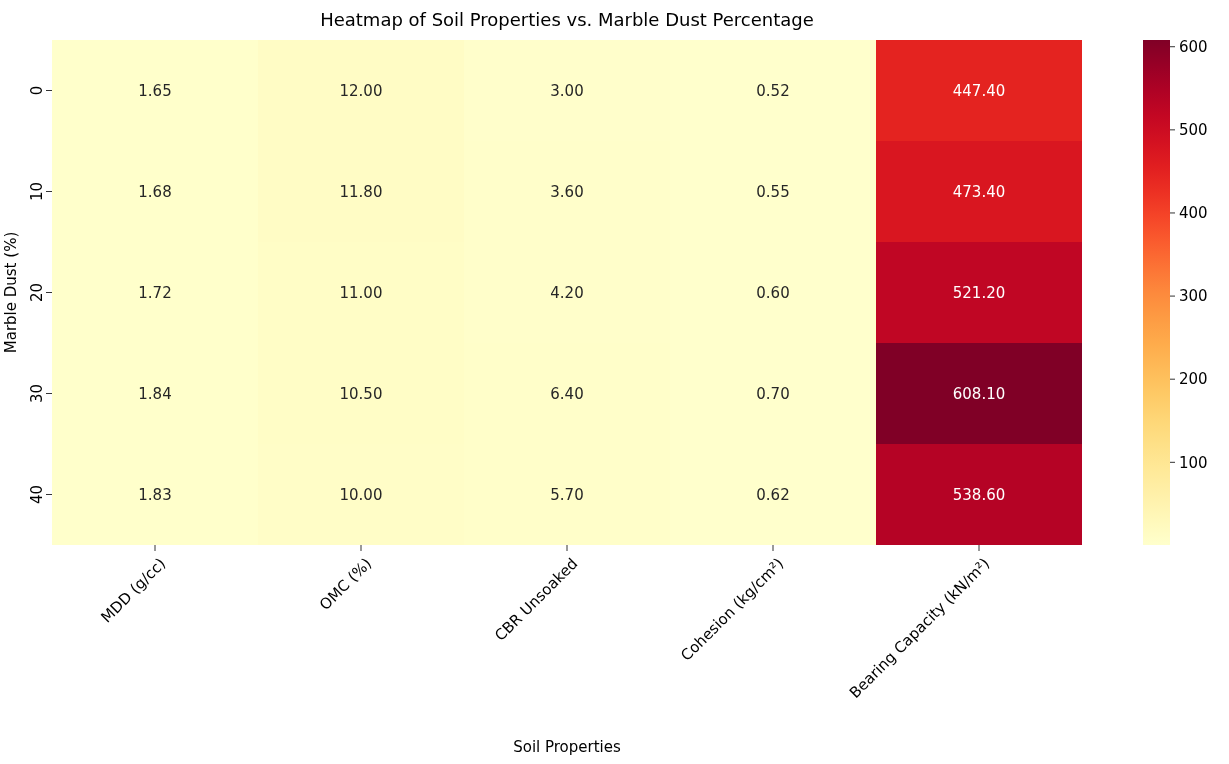  I want to click on color-bar-label: 600, so click(1193, 46).